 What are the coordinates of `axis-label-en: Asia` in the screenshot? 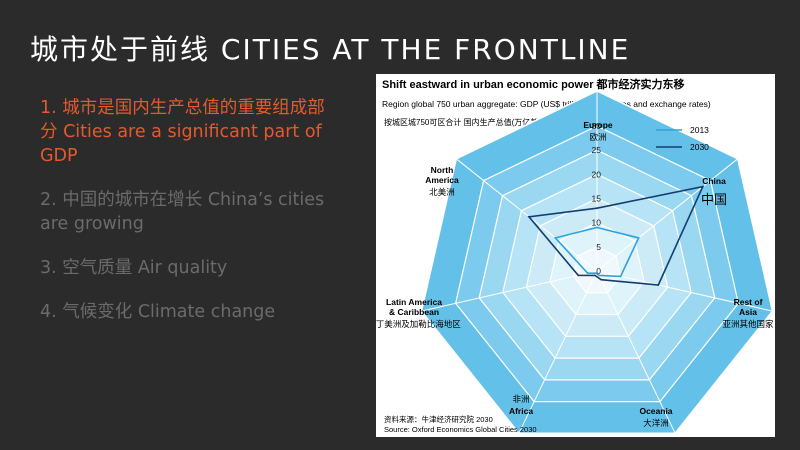 It's located at (748, 312).